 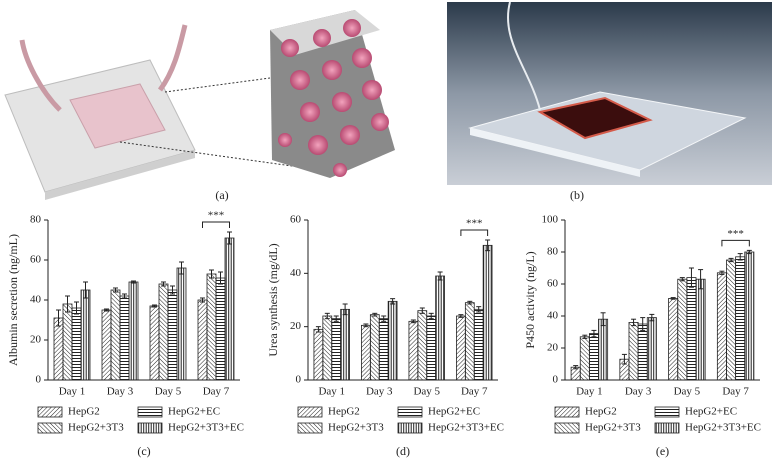 I want to click on caption: (e), so click(x=662, y=451).